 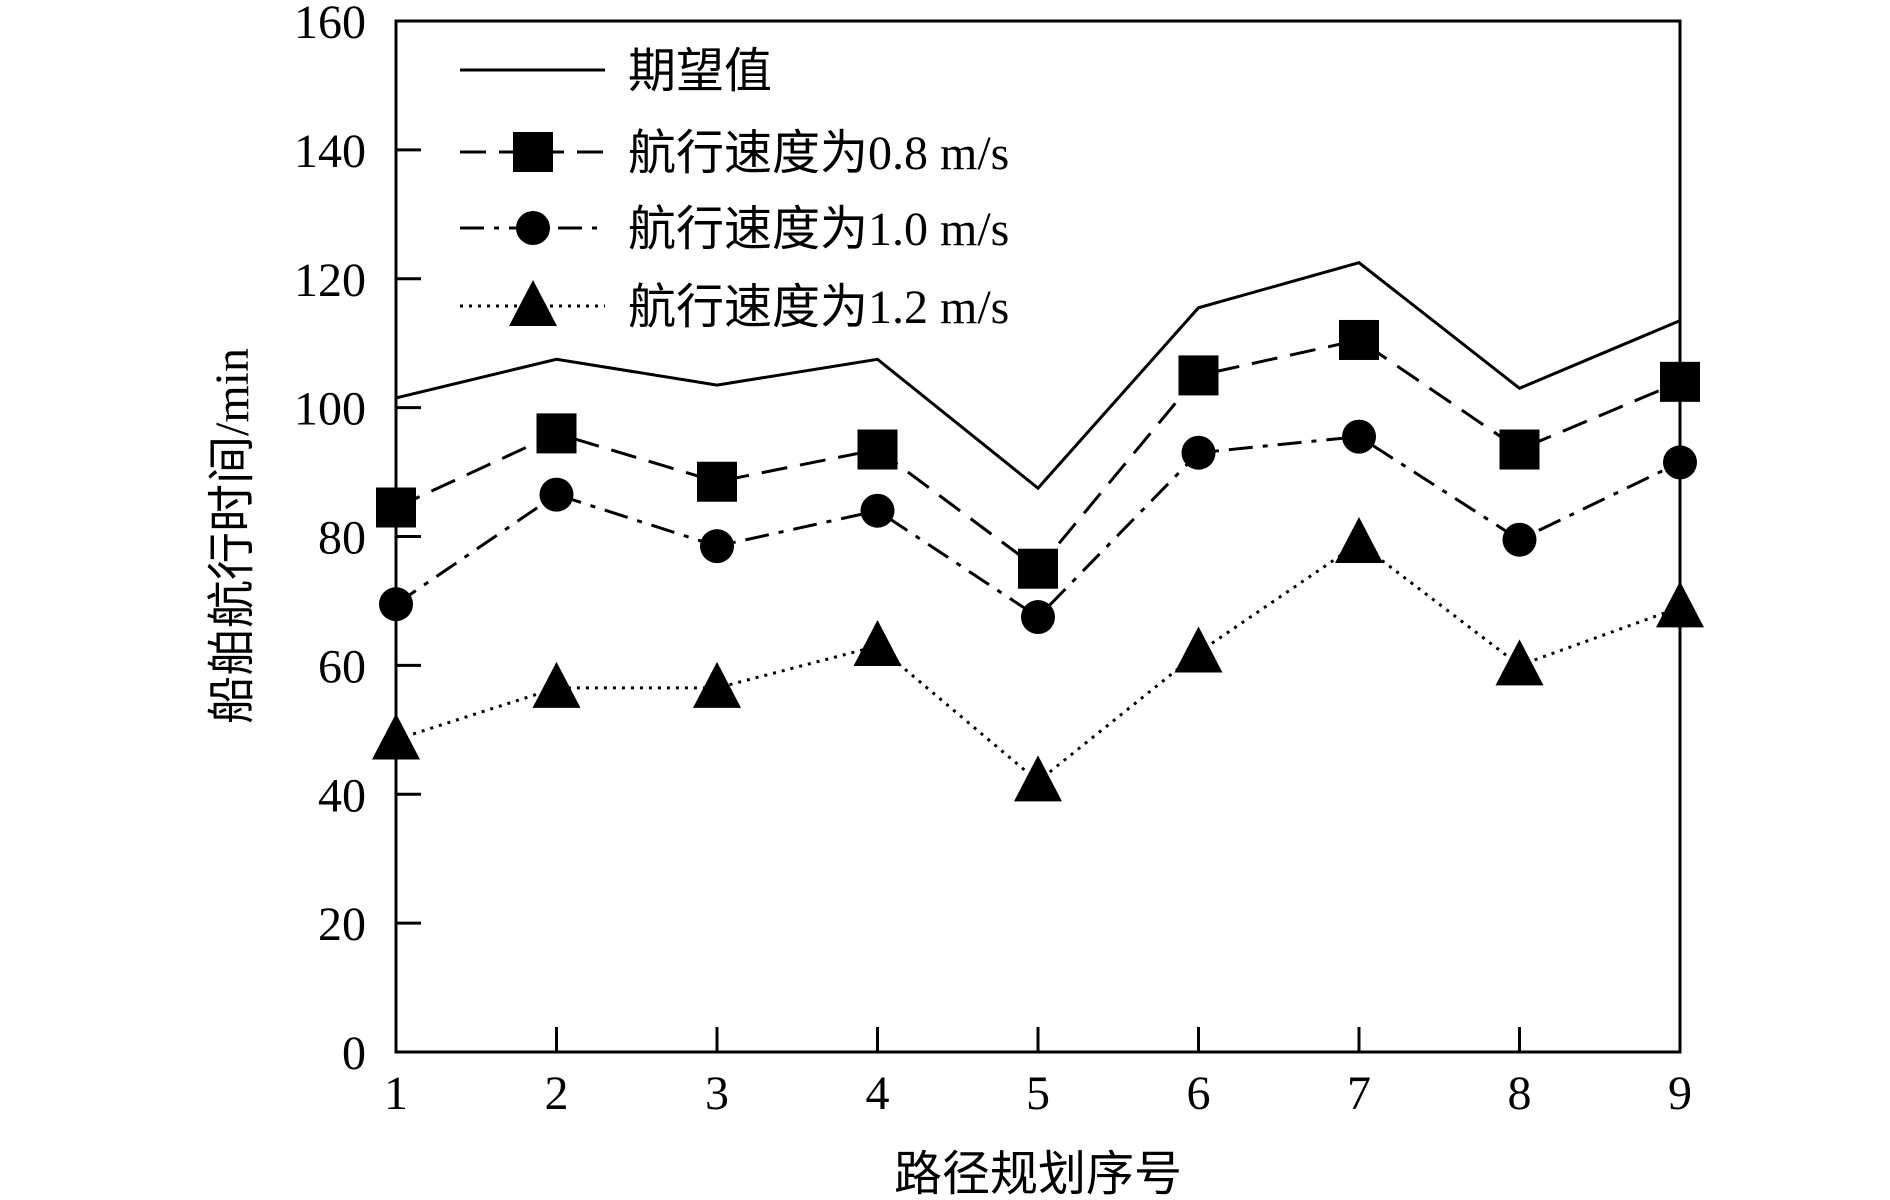 What do you see at coordinates (818, 307) in the screenshot?
I see `legend-label: 航行速度为1.2 m/s` at bounding box center [818, 307].